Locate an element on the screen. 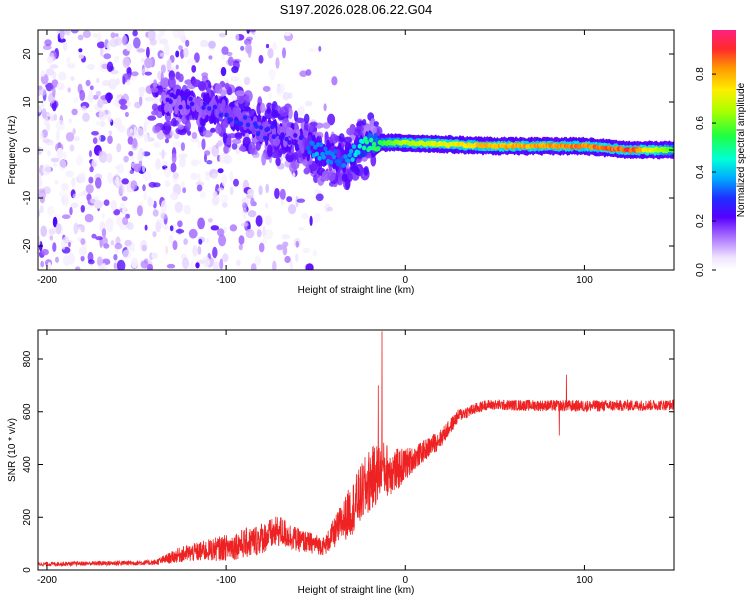 The height and width of the screenshot is (600, 750). snr-x-tick-label: 100 is located at coordinates (584, 580).